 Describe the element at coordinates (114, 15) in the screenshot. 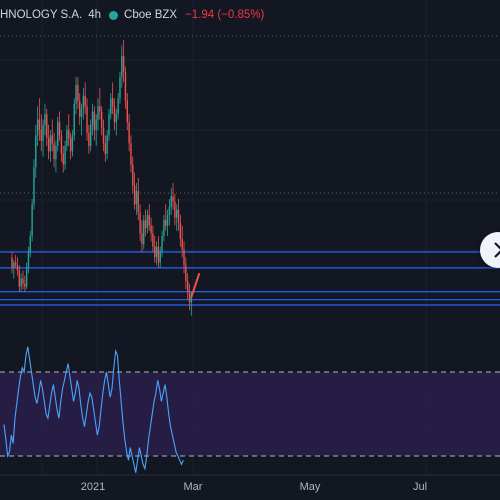

I see `market-status-dot` at that location.